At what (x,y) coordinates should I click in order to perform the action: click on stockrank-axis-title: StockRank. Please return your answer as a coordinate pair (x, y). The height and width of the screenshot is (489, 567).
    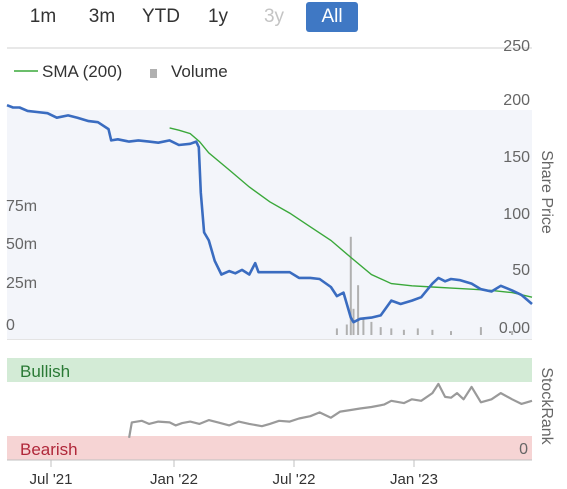
    Looking at the image, I should click on (546, 406).